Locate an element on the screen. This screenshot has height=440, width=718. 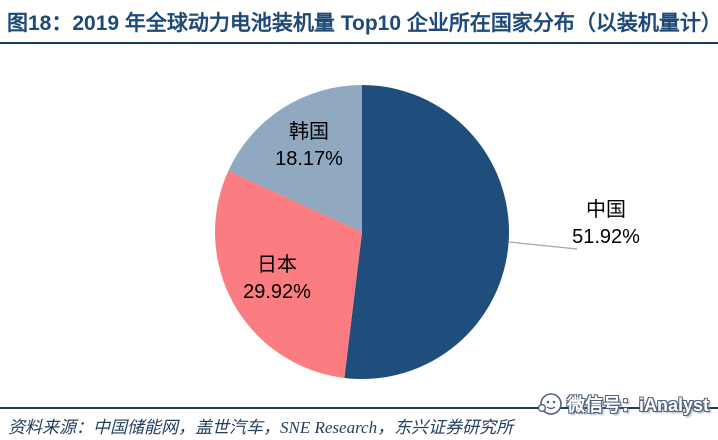
slice-label-korea: 韩国 18.17% is located at coordinates (309, 146).